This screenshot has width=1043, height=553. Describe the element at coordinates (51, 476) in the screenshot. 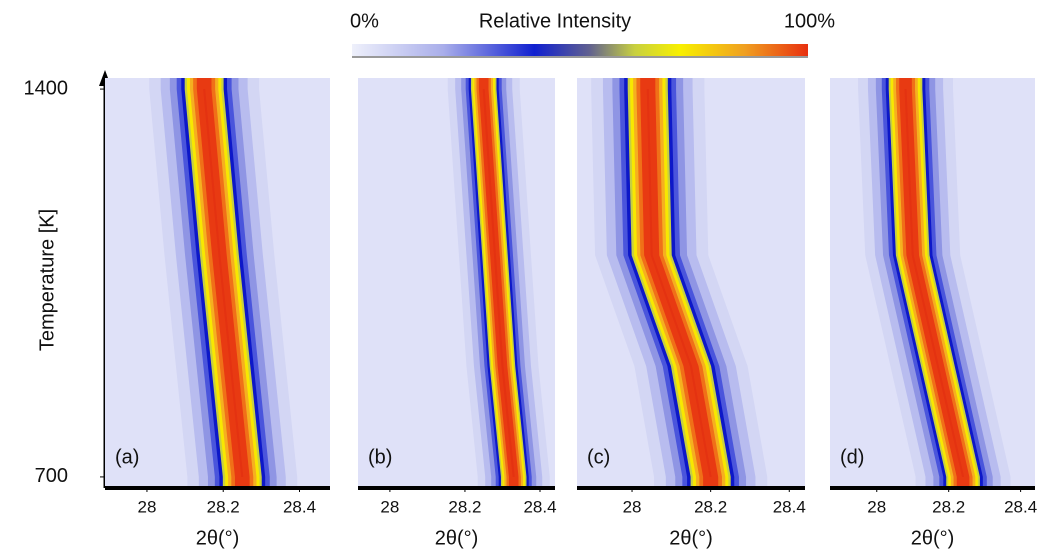

I see `y-tick-label: 700` at that location.